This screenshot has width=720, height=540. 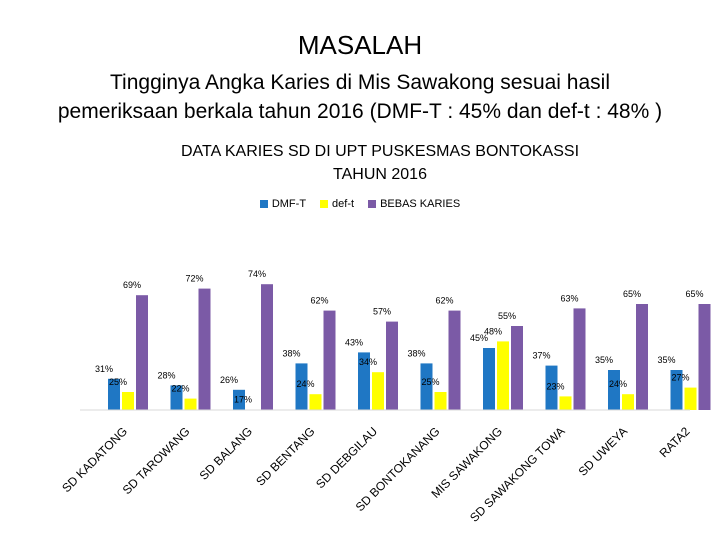 What do you see at coordinates (194, 279) in the screenshot?
I see `data-label-2-1: 72%` at bounding box center [194, 279].